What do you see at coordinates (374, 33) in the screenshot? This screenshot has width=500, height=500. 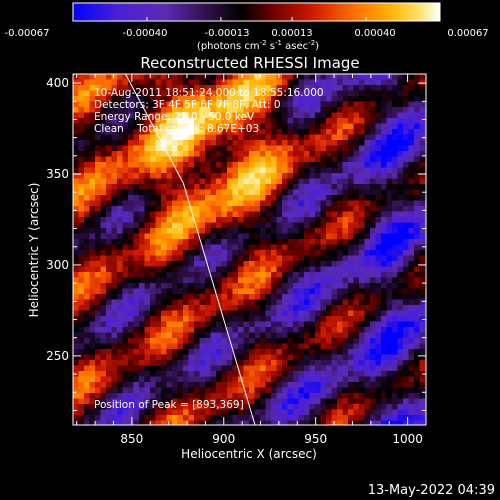 I see `colorbar-tick-label: 0.00040` at bounding box center [374, 33].